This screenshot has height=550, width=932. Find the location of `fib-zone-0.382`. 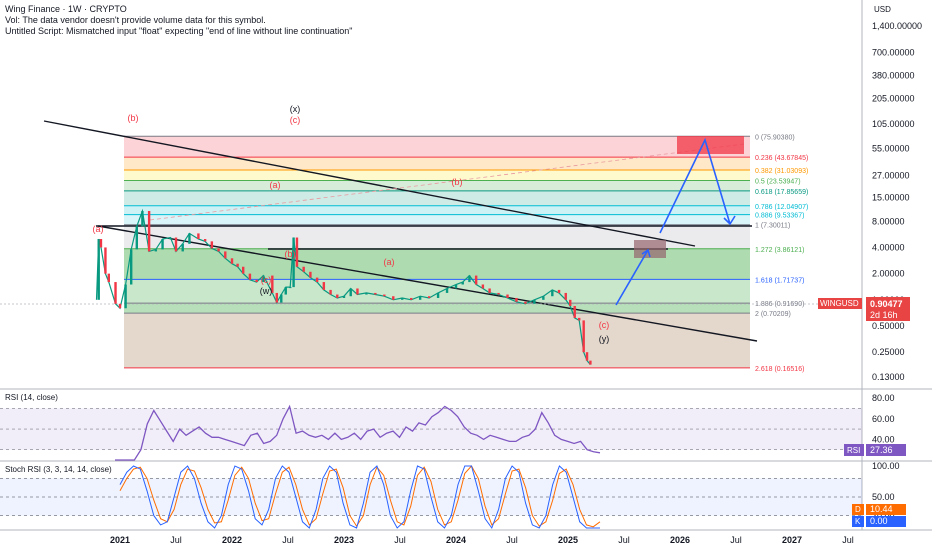

fib-zone-0.382 is located at coordinates (437, 175).